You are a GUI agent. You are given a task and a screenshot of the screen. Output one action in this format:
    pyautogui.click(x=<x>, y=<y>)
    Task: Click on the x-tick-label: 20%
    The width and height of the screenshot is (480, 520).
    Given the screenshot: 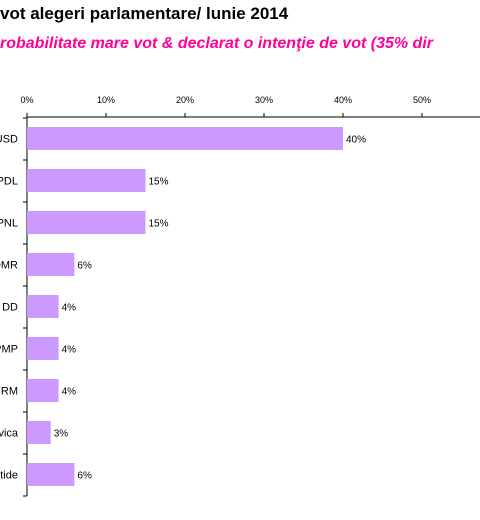 What is the action you would take?
    pyautogui.click(x=185, y=100)
    